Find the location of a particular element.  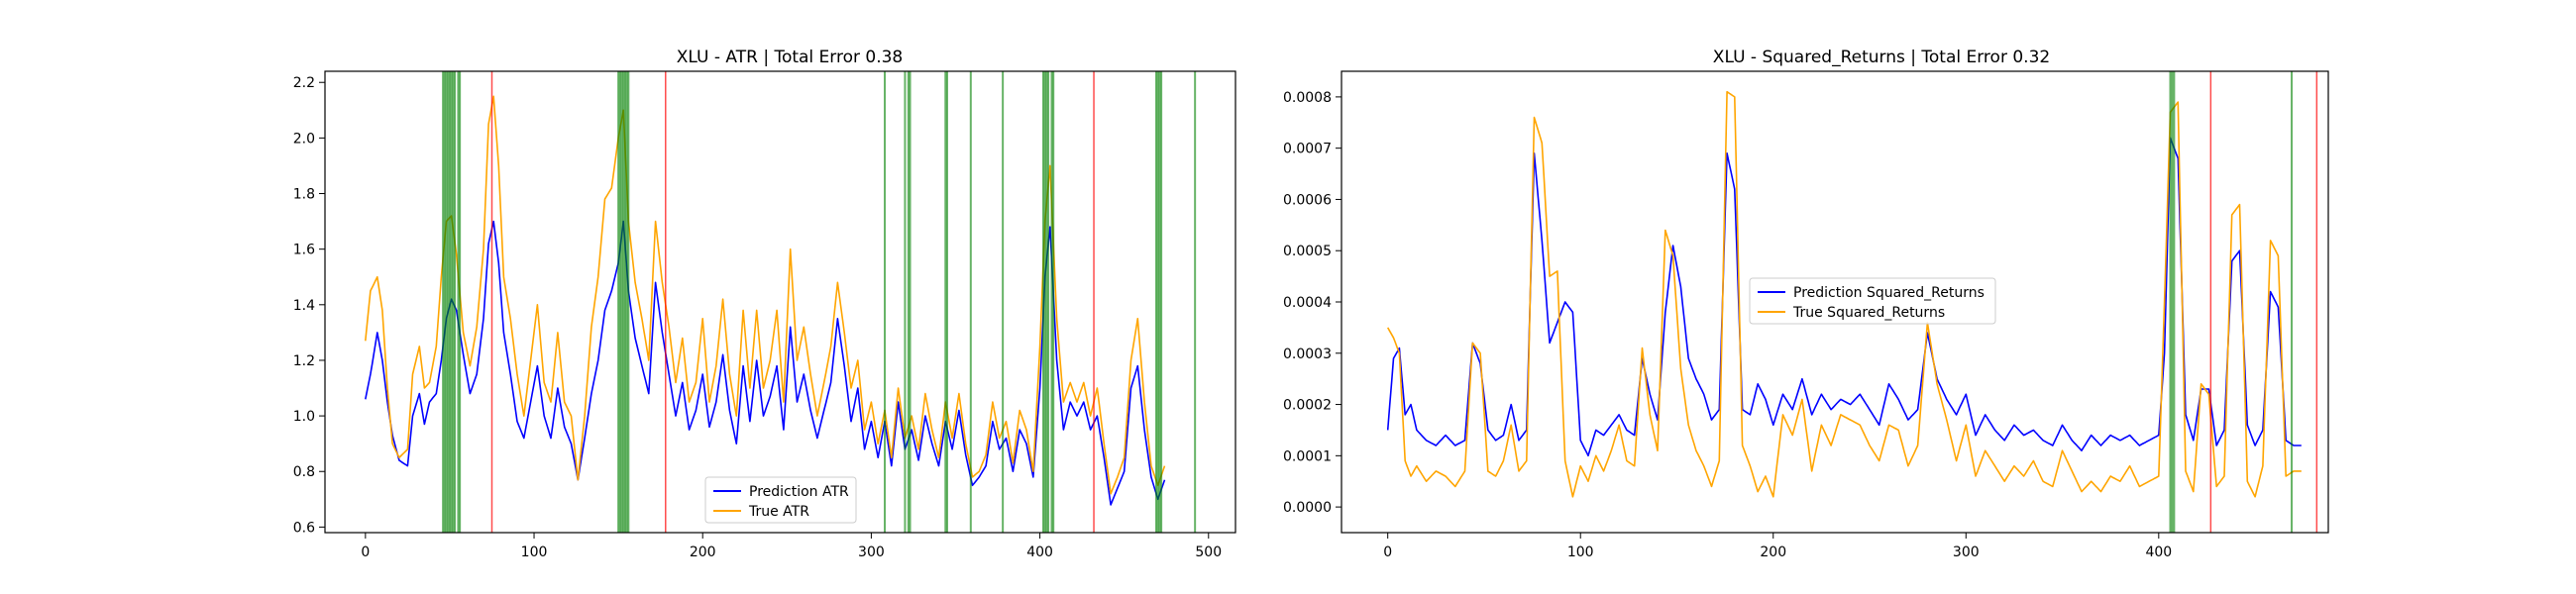

legend-label-true: True ATR is located at coordinates (779, 512).